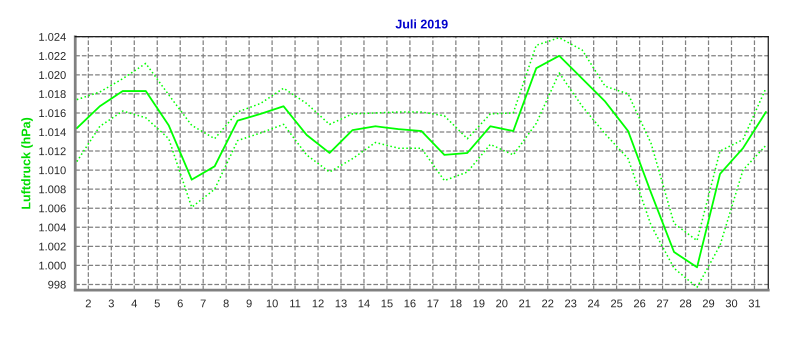 The image size is (792, 337). What do you see at coordinates (180, 303) in the screenshot?
I see `x-tick-label: 6` at bounding box center [180, 303].